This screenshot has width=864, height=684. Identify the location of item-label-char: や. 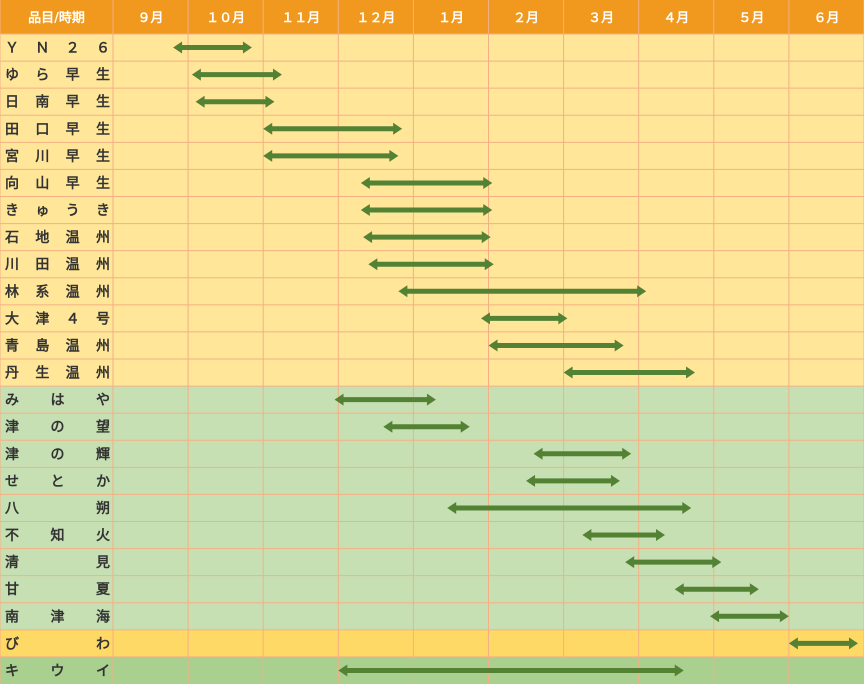
(103, 401).